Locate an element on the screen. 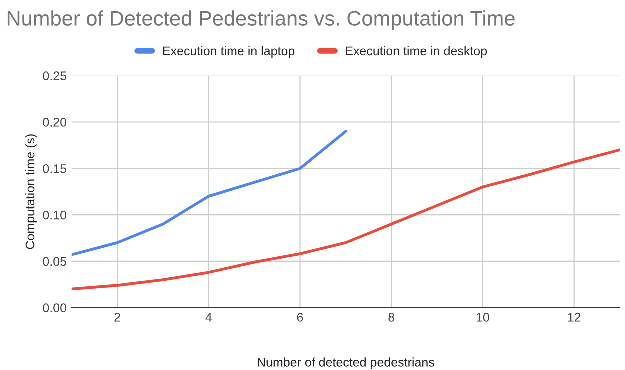 The height and width of the screenshot is (370, 625). x-tick-label: 4 is located at coordinates (209, 317).